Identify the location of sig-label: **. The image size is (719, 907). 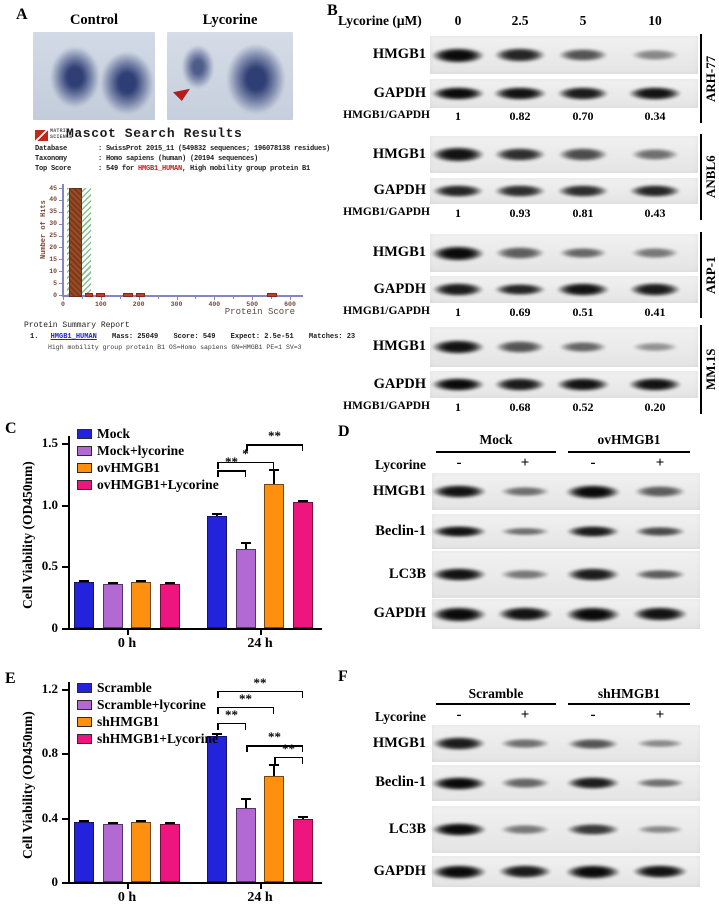
(274, 436).